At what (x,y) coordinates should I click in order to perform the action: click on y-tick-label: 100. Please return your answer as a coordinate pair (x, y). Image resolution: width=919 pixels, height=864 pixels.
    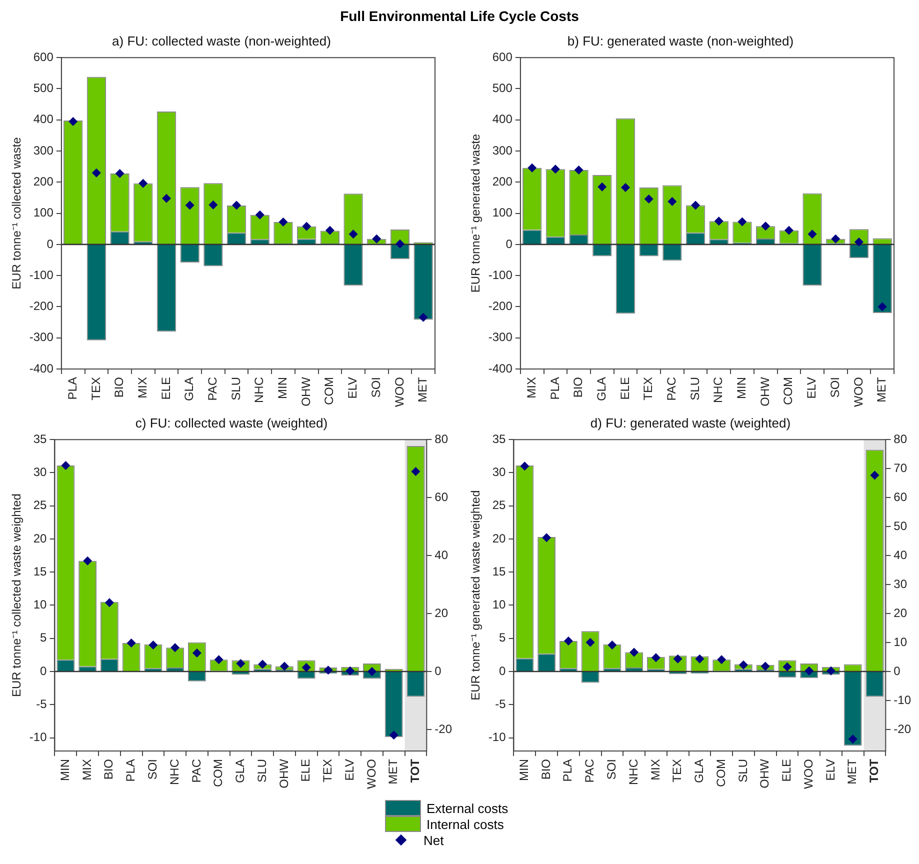
    Looking at the image, I should click on (502, 213).